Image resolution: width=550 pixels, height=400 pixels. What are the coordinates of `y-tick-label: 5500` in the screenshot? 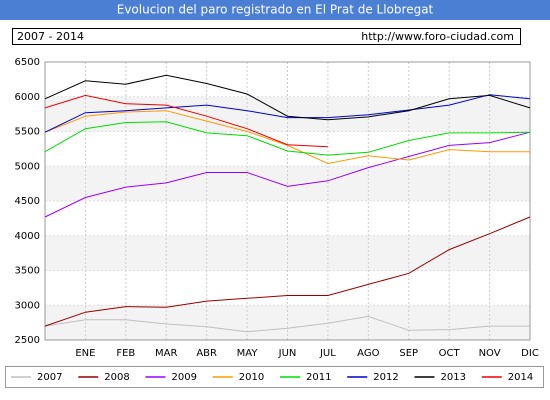 It's located at (27, 132).